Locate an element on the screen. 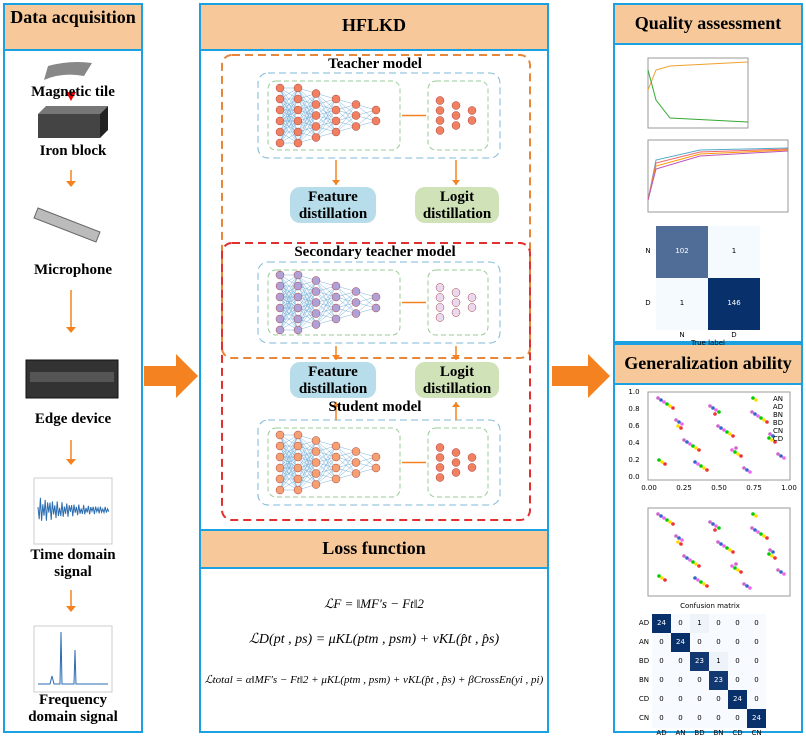  x-tick-label: 1.00 is located at coordinates (789, 488).